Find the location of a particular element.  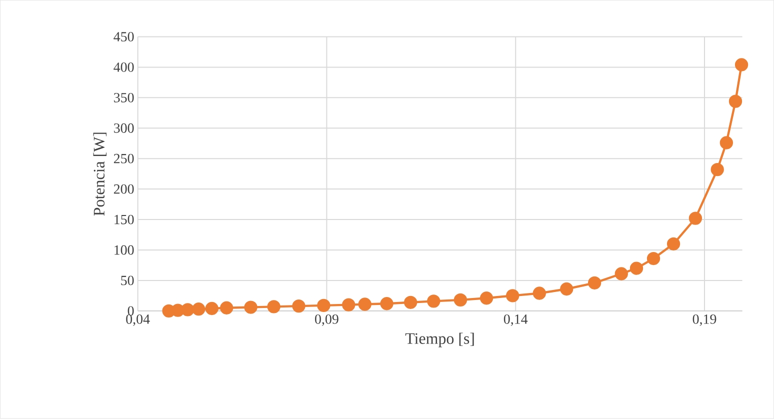

y-tick-label: 250 is located at coordinates (124, 159).